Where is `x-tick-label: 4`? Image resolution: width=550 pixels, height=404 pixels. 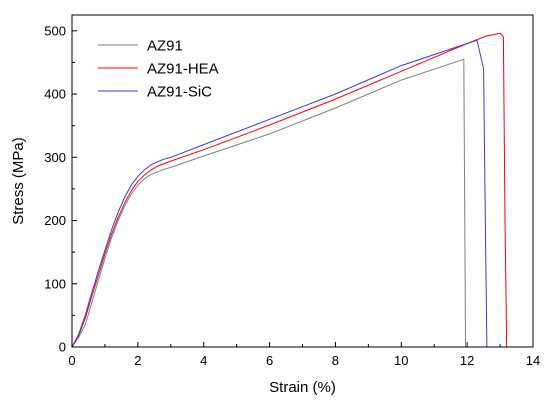
x-tick-label: 4 is located at coordinates (203, 360).